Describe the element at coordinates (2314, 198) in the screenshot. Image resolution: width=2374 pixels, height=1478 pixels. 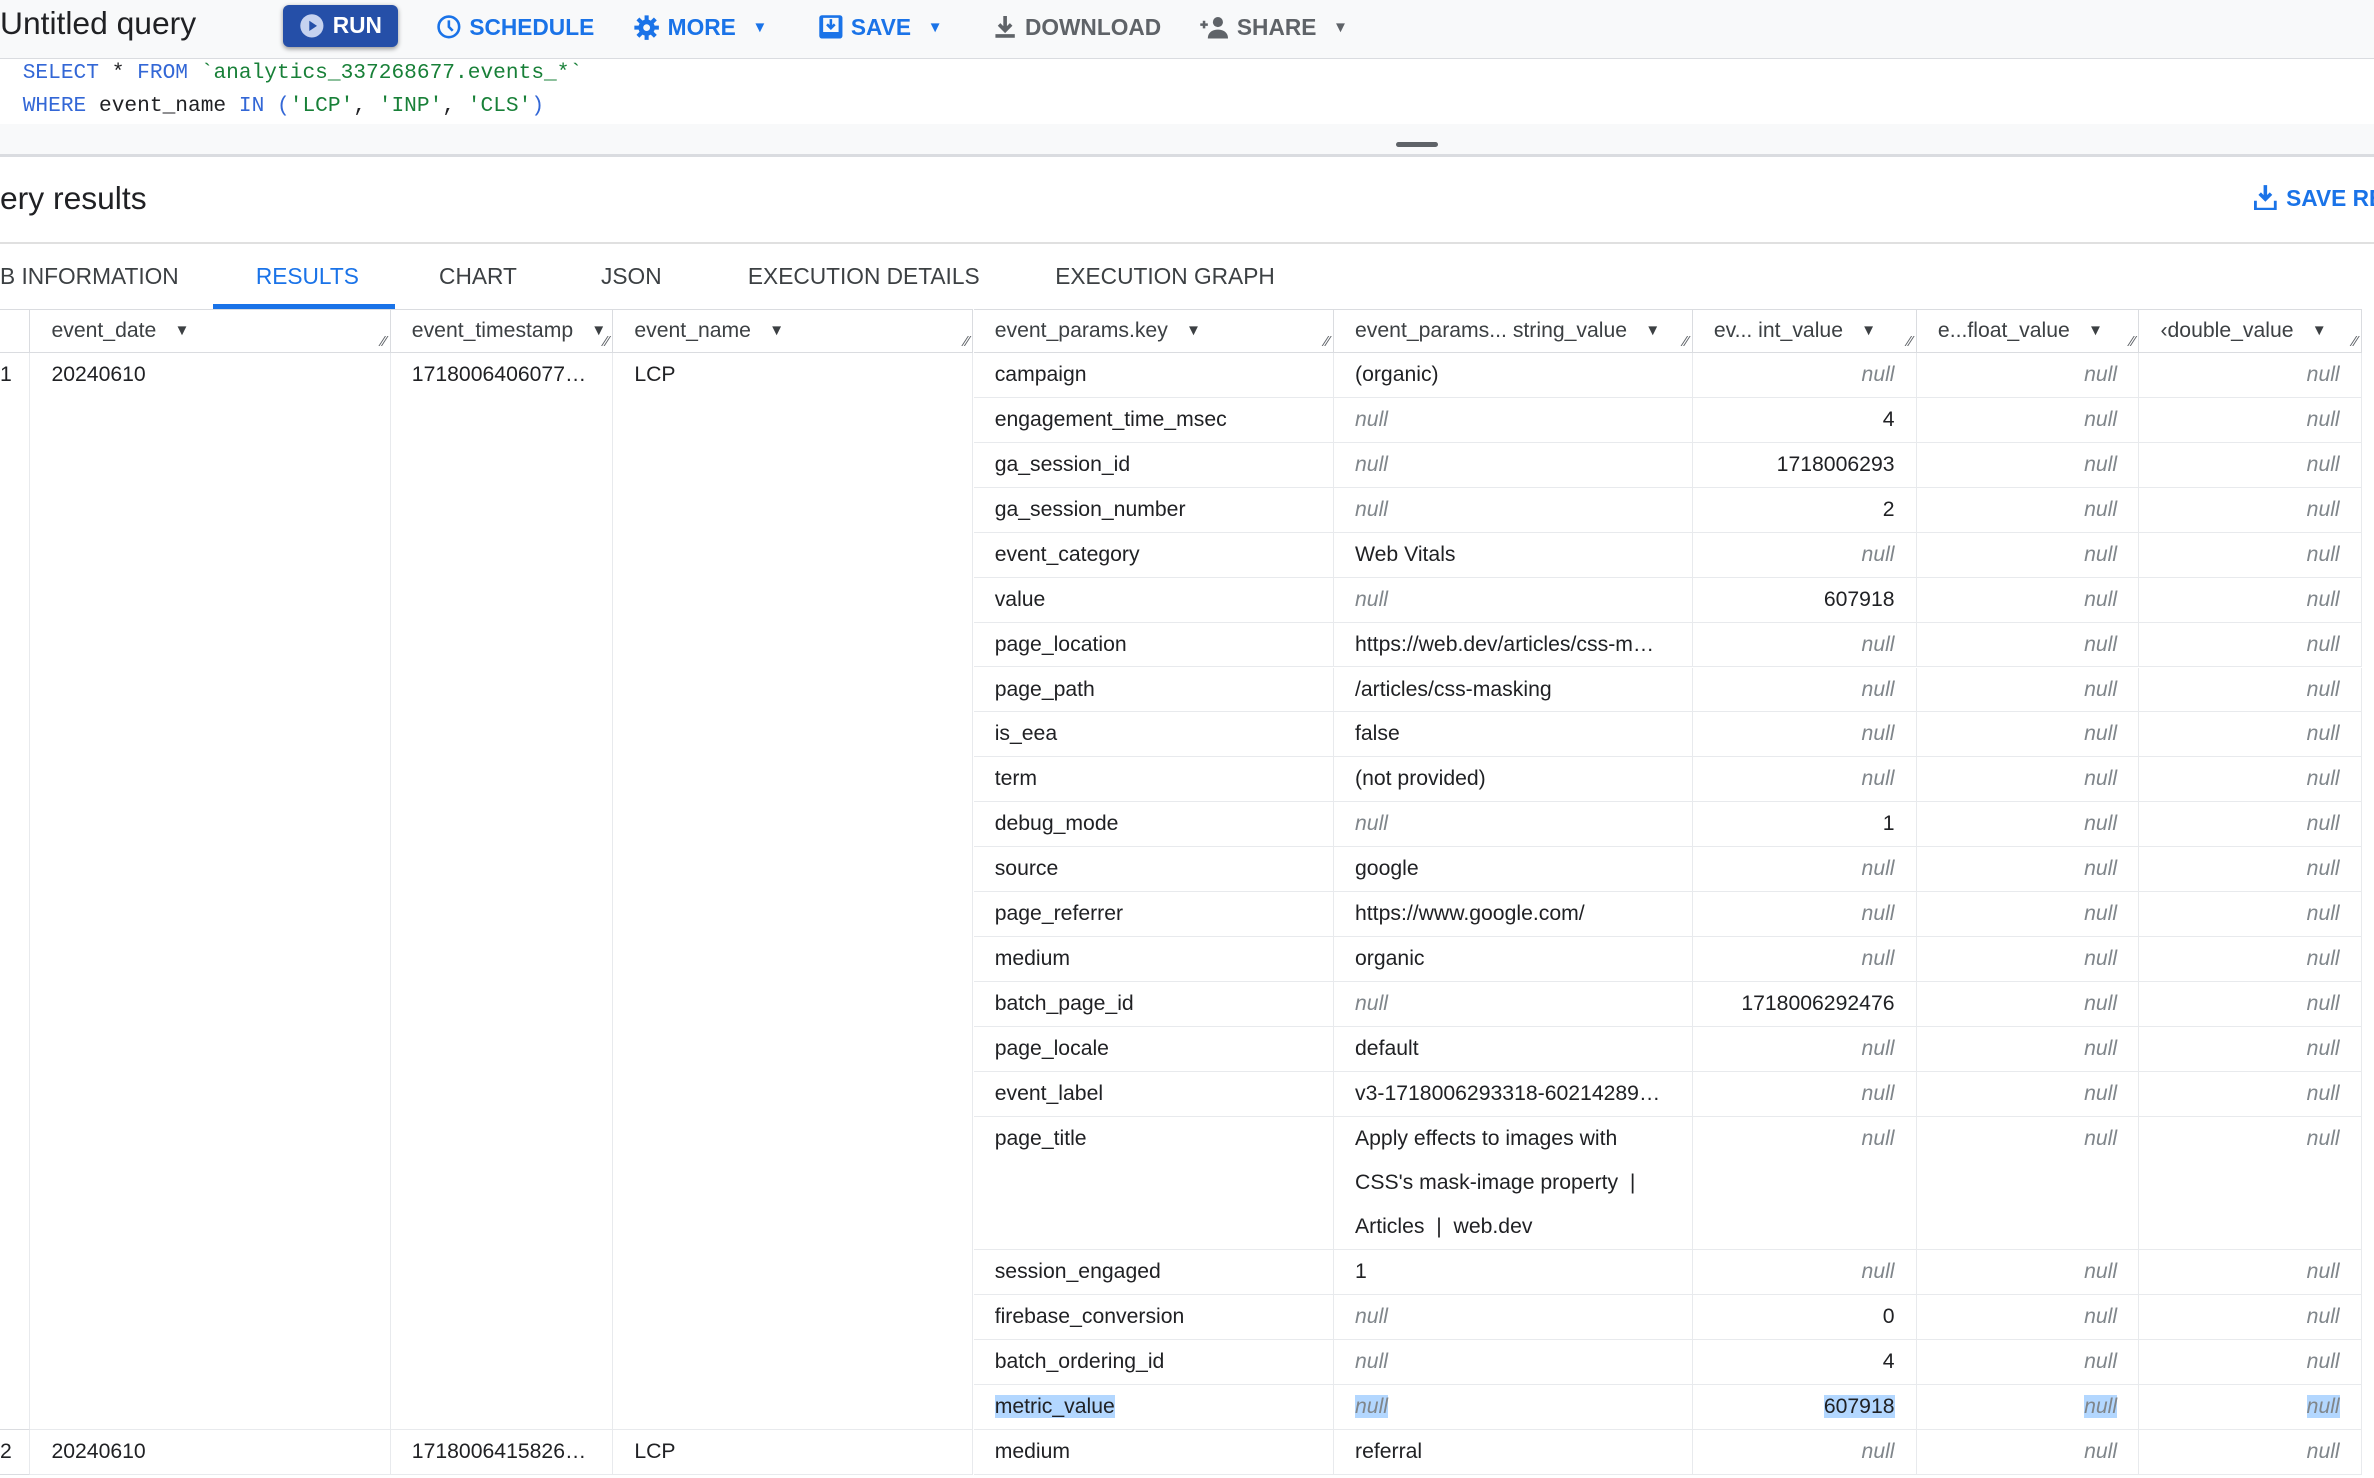
I see `save-results-button: SAVE RE` at that location.